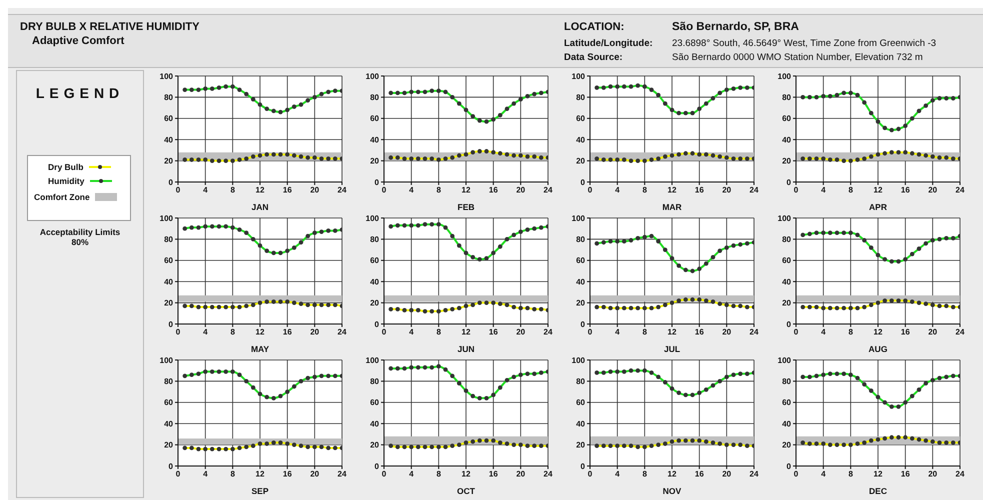 This screenshot has width=983, height=500. I want to click on x-axis-title: APR, so click(878, 207).